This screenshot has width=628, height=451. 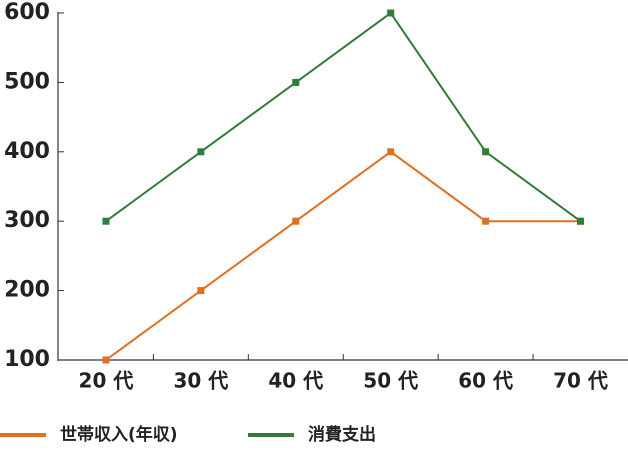 What do you see at coordinates (119, 434) in the screenshot?
I see `legend-label: 世帯収入(年収)` at bounding box center [119, 434].